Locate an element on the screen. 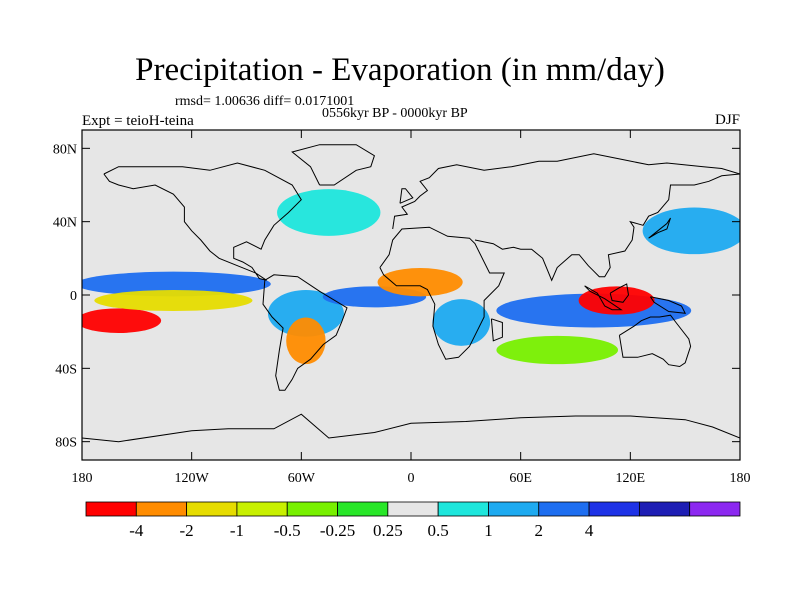  colorbar-label: -4 is located at coordinates (136, 530).